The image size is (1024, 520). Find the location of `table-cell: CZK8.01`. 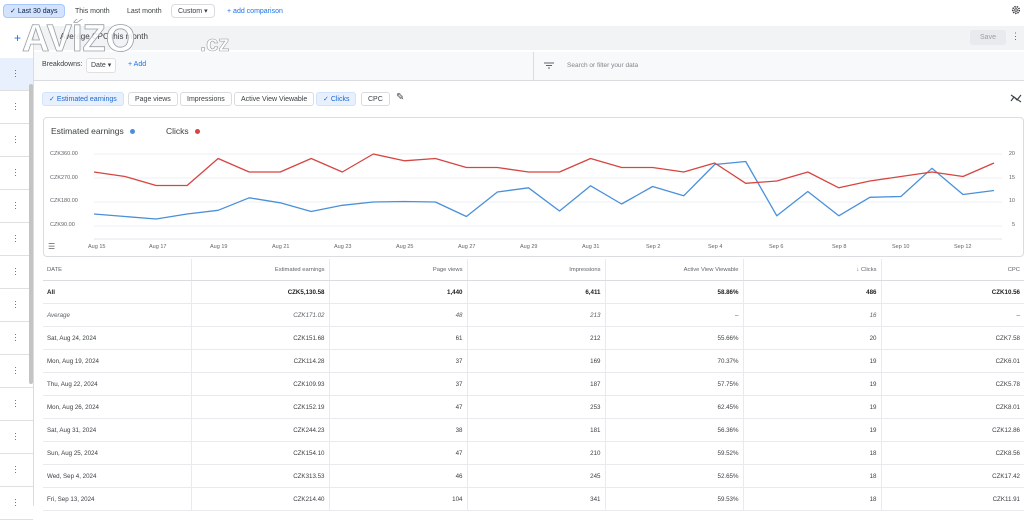

table-cell: CZK8.01 is located at coordinates (952, 407).